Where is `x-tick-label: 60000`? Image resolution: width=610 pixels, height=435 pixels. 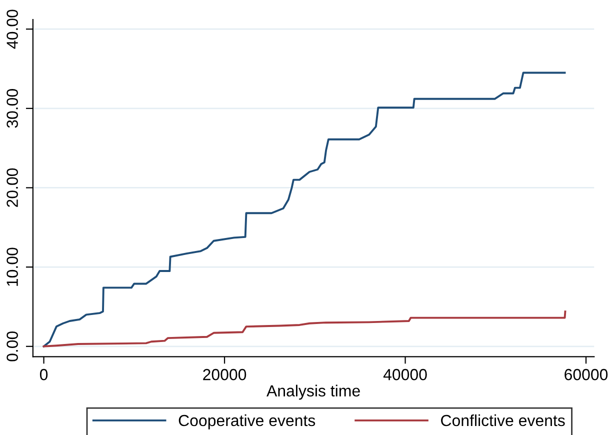
x-tick-label: 60000 is located at coordinates (586, 374).